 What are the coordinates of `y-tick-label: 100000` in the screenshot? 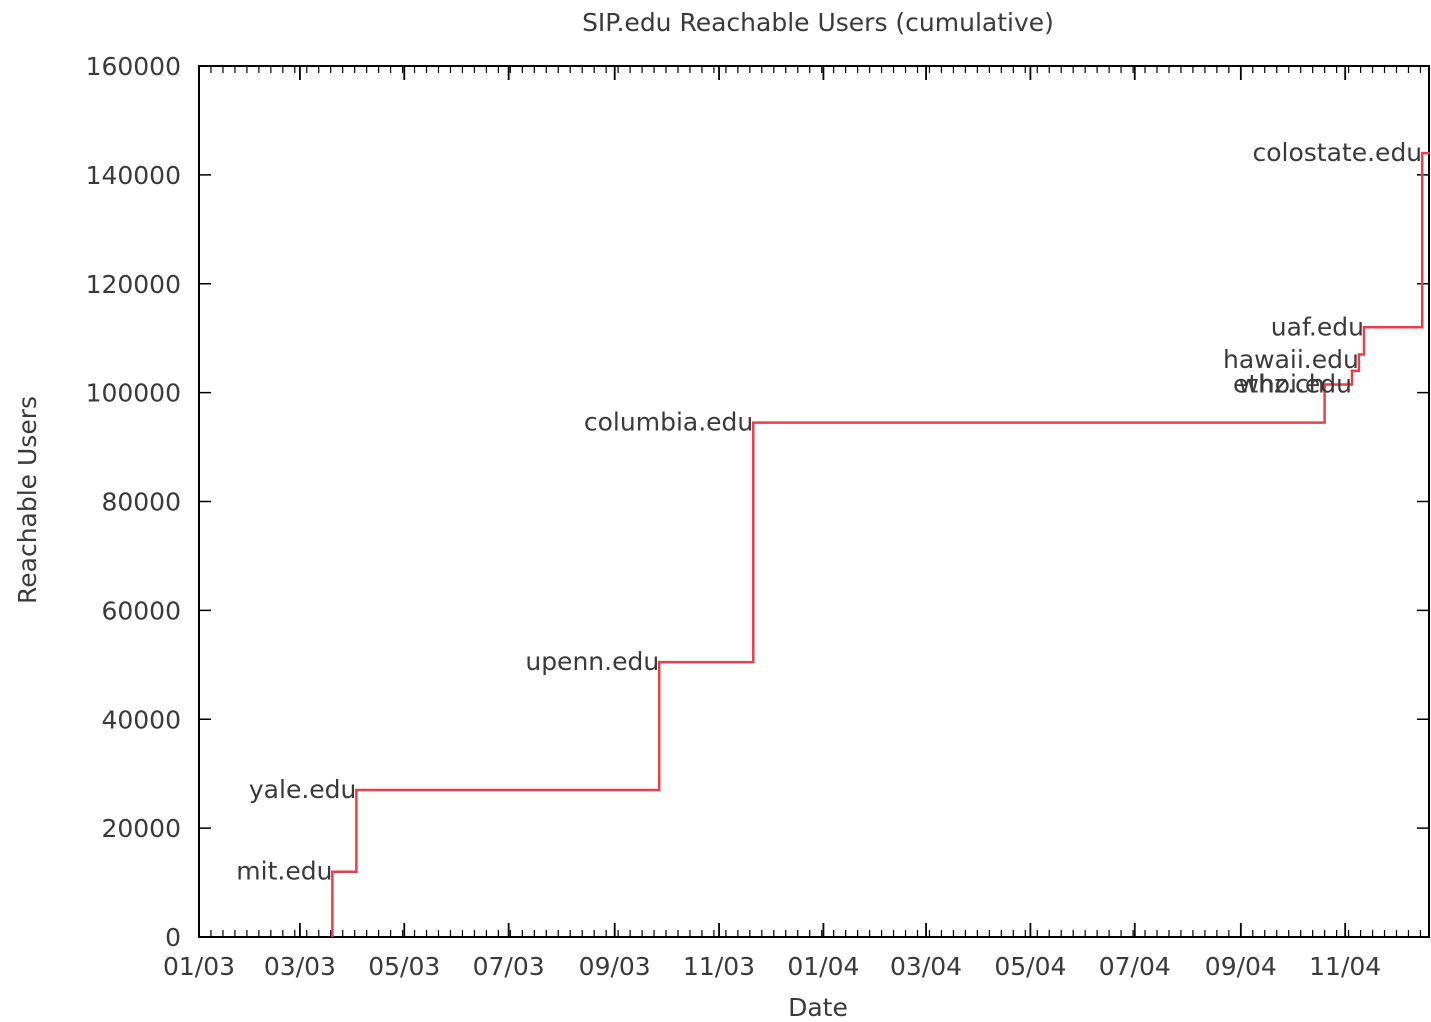 It's located at (133, 393).